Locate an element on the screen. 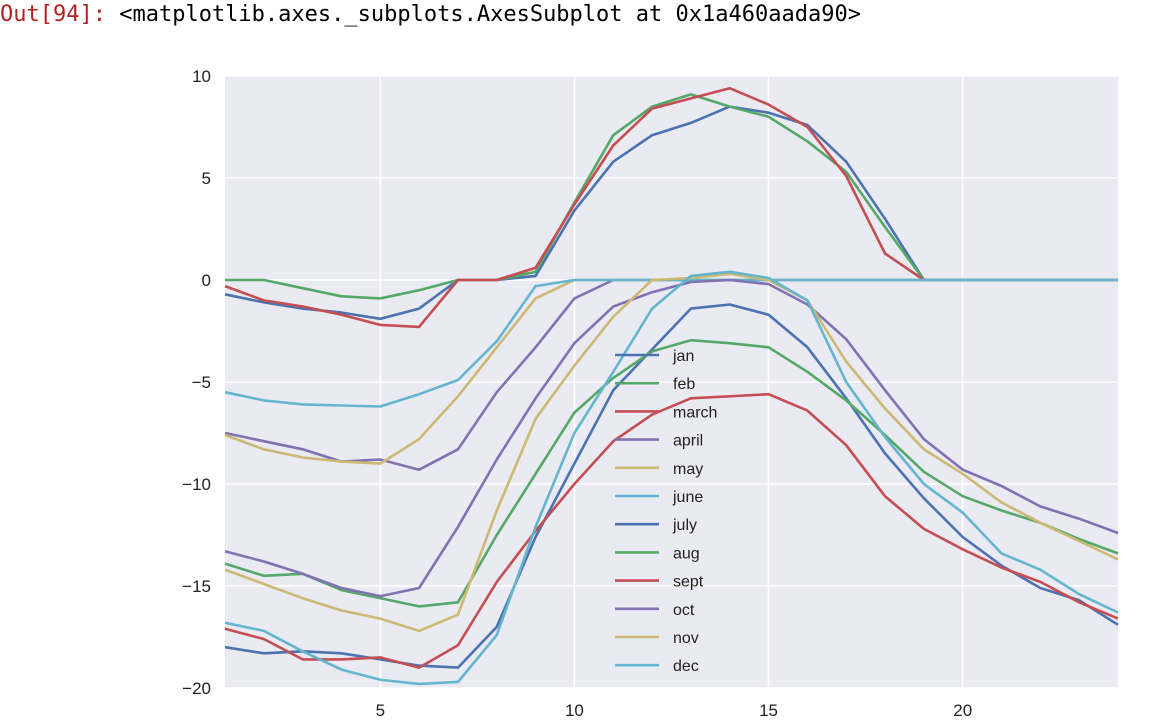  y-tick-label: −10 is located at coordinates (196, 484).